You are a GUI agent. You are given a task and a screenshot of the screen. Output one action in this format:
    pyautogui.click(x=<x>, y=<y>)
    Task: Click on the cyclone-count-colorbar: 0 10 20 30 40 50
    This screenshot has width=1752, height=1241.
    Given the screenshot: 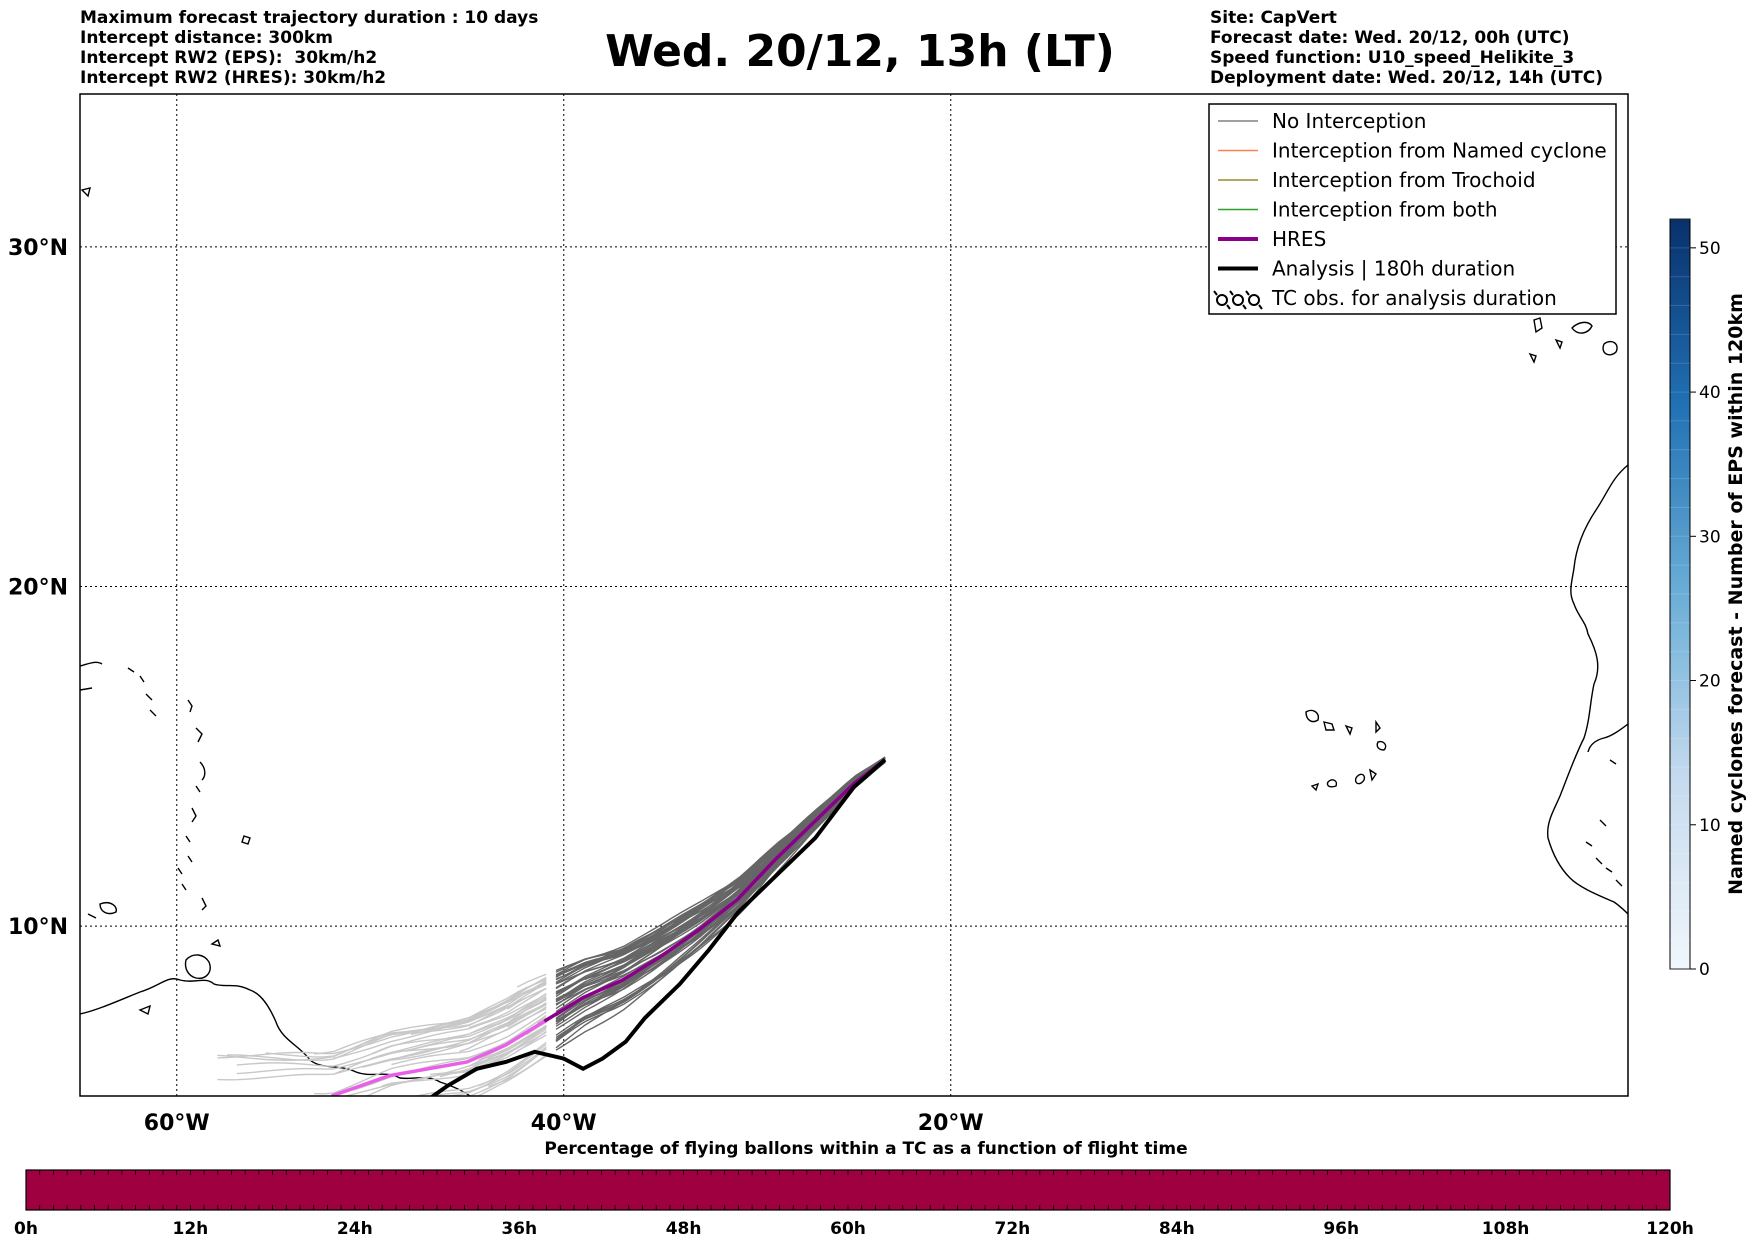 What is the action you would take?
    pyautogui.click(x=1695, y=599)
    